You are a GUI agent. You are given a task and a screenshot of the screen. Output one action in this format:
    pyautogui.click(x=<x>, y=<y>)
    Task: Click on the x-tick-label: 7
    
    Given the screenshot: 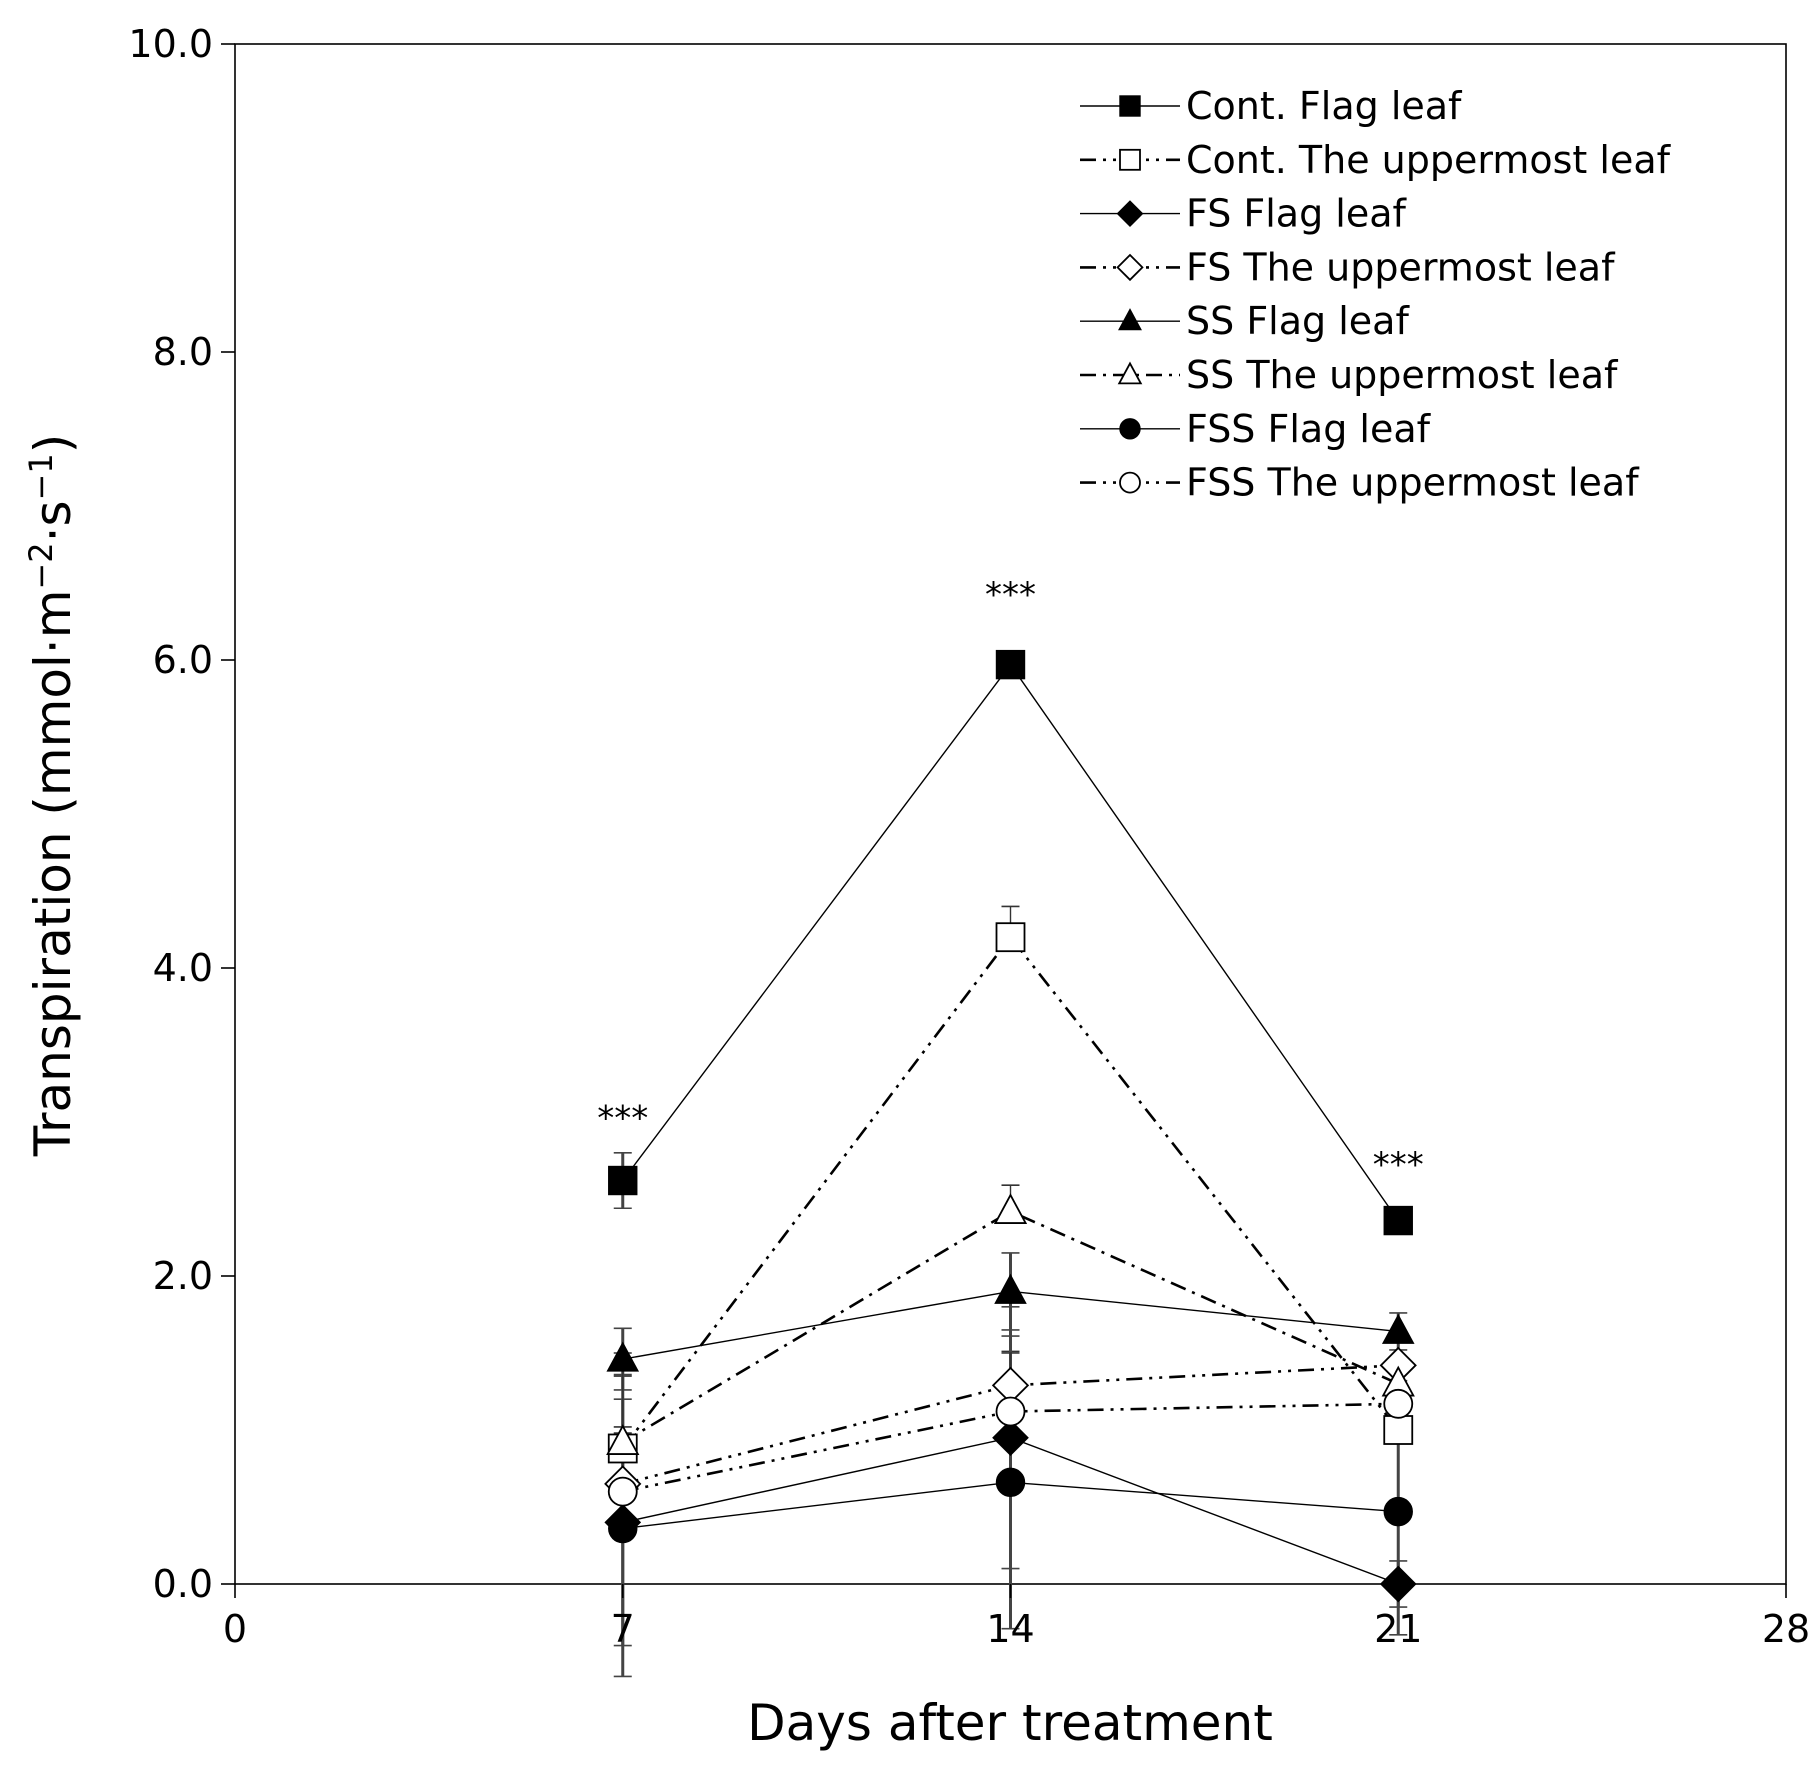 What is the action you would take?
    pyautogui.click(x=623, y=1629)
    